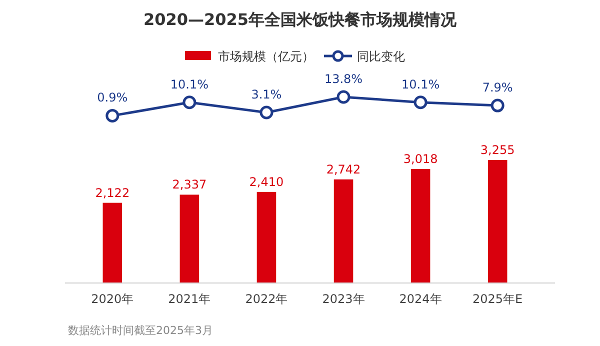 The image size is (600, 346). I want to click on x-tick-label: 2025年E, so click(497, 299).